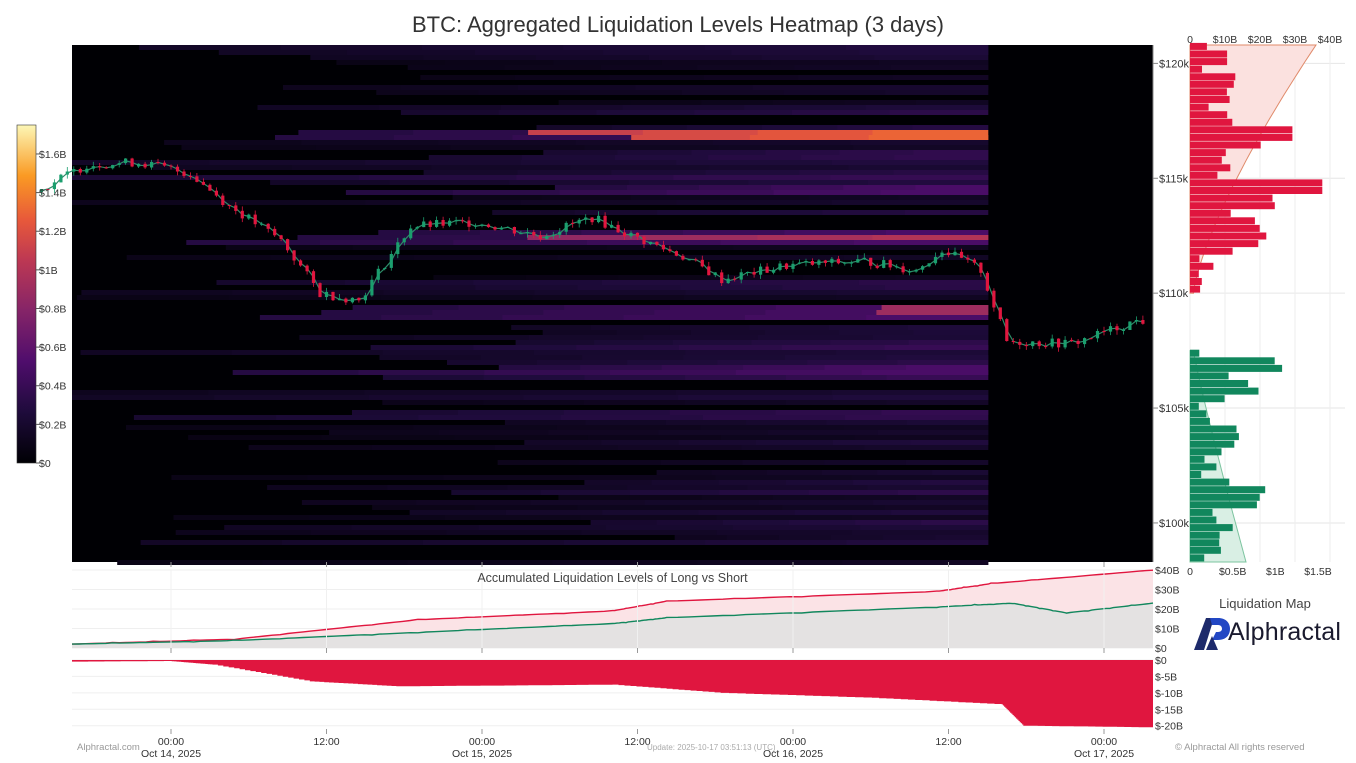  Describe the element at coordinates (1295, 40) in the screenshot. I see `liquidation-map-top-tick: $30B` at that location.